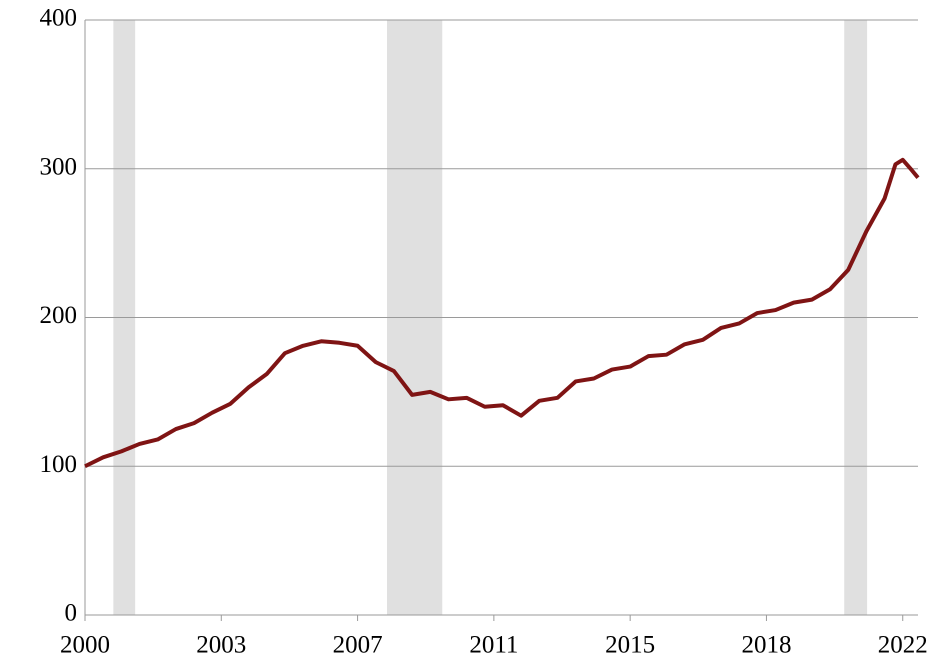 This screenshot has width=937, height=671. What do you see at coordinates (766, 645) in the screenshot?
I see `x-tick-label: 2018` at bounding box center [766, 645].